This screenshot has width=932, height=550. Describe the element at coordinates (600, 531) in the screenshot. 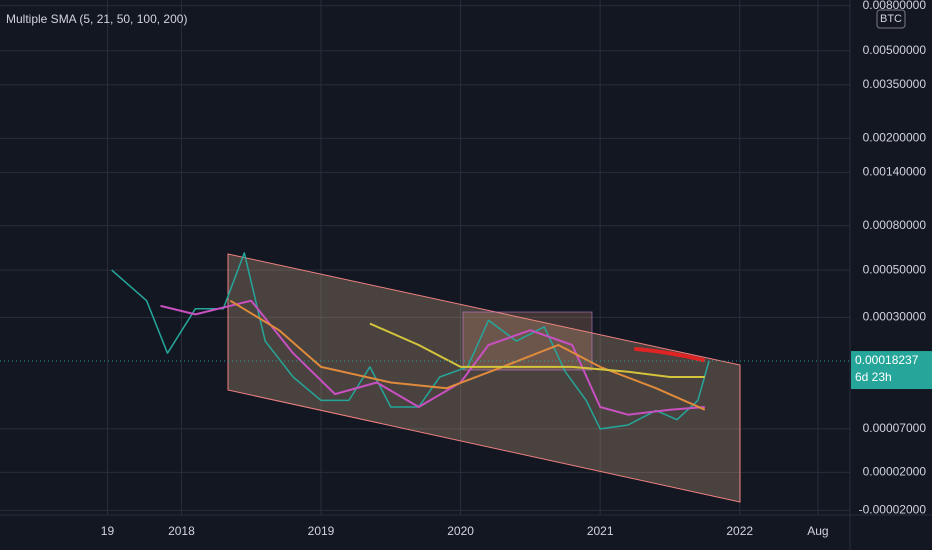

I see `x-tick-label: 2021` at that location.